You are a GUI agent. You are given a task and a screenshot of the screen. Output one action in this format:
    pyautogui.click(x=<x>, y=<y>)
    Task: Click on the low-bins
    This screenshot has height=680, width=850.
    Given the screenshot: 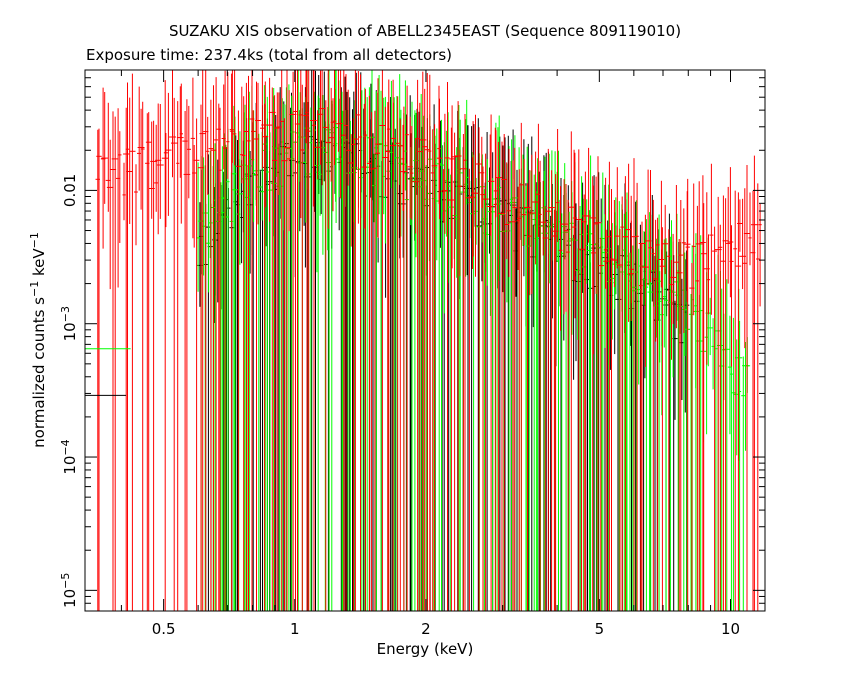 What is the action you would take?
    pyautogui.click(x=108, y=372)
    